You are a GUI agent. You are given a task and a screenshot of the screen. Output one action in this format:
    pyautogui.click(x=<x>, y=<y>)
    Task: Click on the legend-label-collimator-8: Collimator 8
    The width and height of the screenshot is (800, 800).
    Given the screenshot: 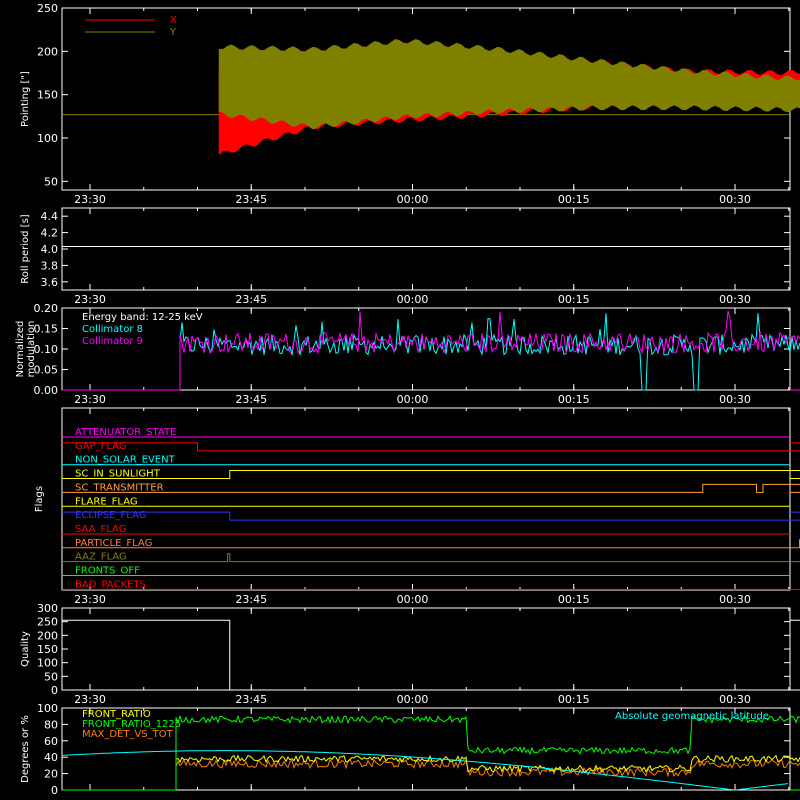 What is the action you would take?
    pyautogui.click(x=112, y=329)
    